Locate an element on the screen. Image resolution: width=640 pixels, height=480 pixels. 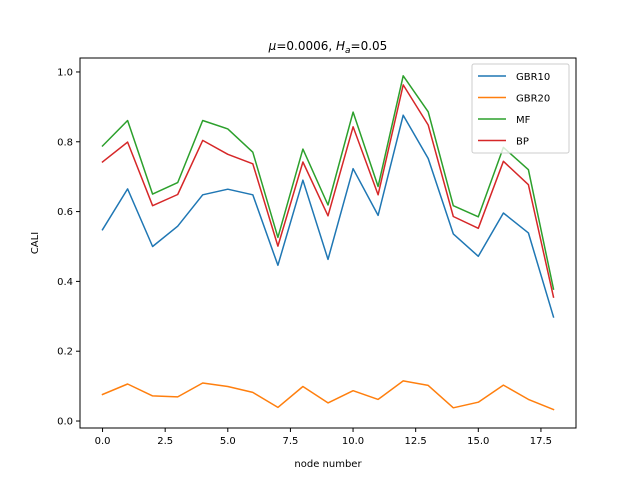
legend-label-bp: BP is located at coordinates (522, 142).